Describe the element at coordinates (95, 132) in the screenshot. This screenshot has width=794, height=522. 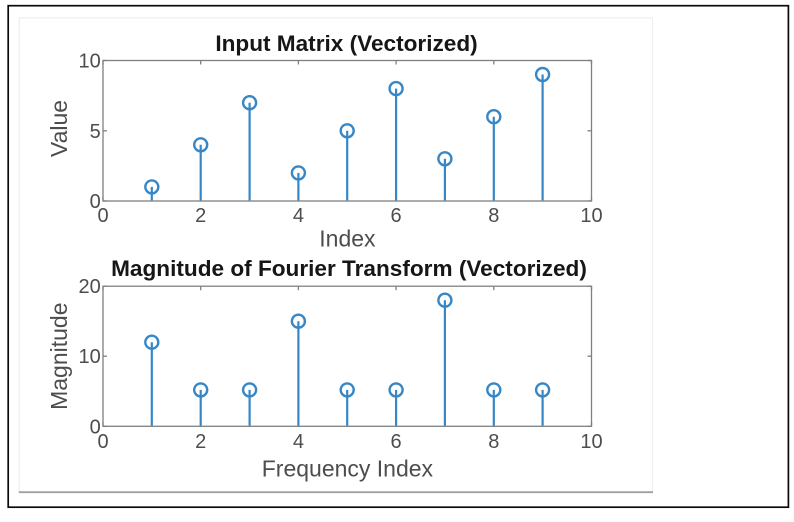
I see `svg-text: 5` at that location.